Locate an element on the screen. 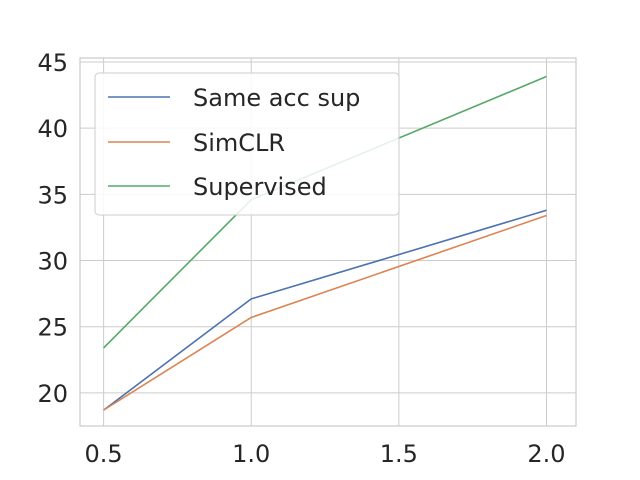 The width and height of the screenshot is (640, 480). x-tick-label: 1.0 is located at coordinates (251, 454).